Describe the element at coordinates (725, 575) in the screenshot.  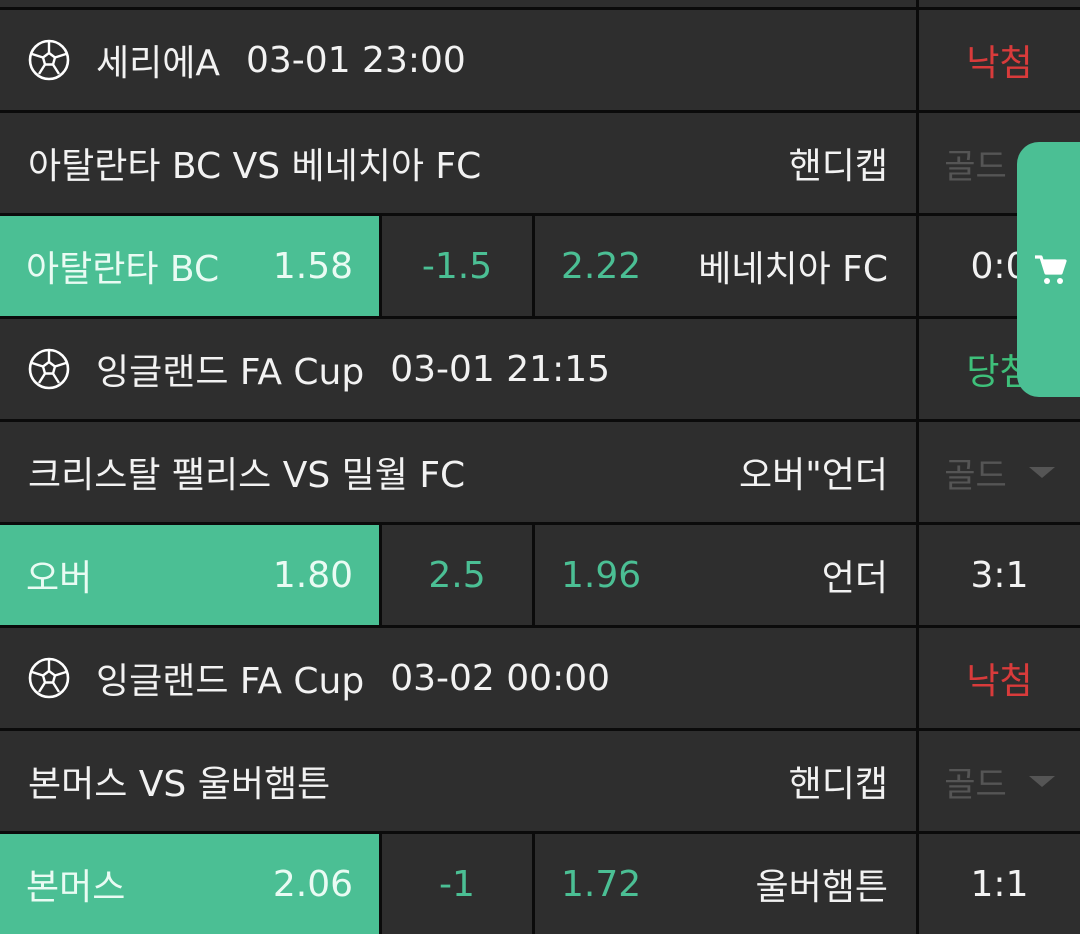
I see `away-odds-button: 1.96 언더` at that location.